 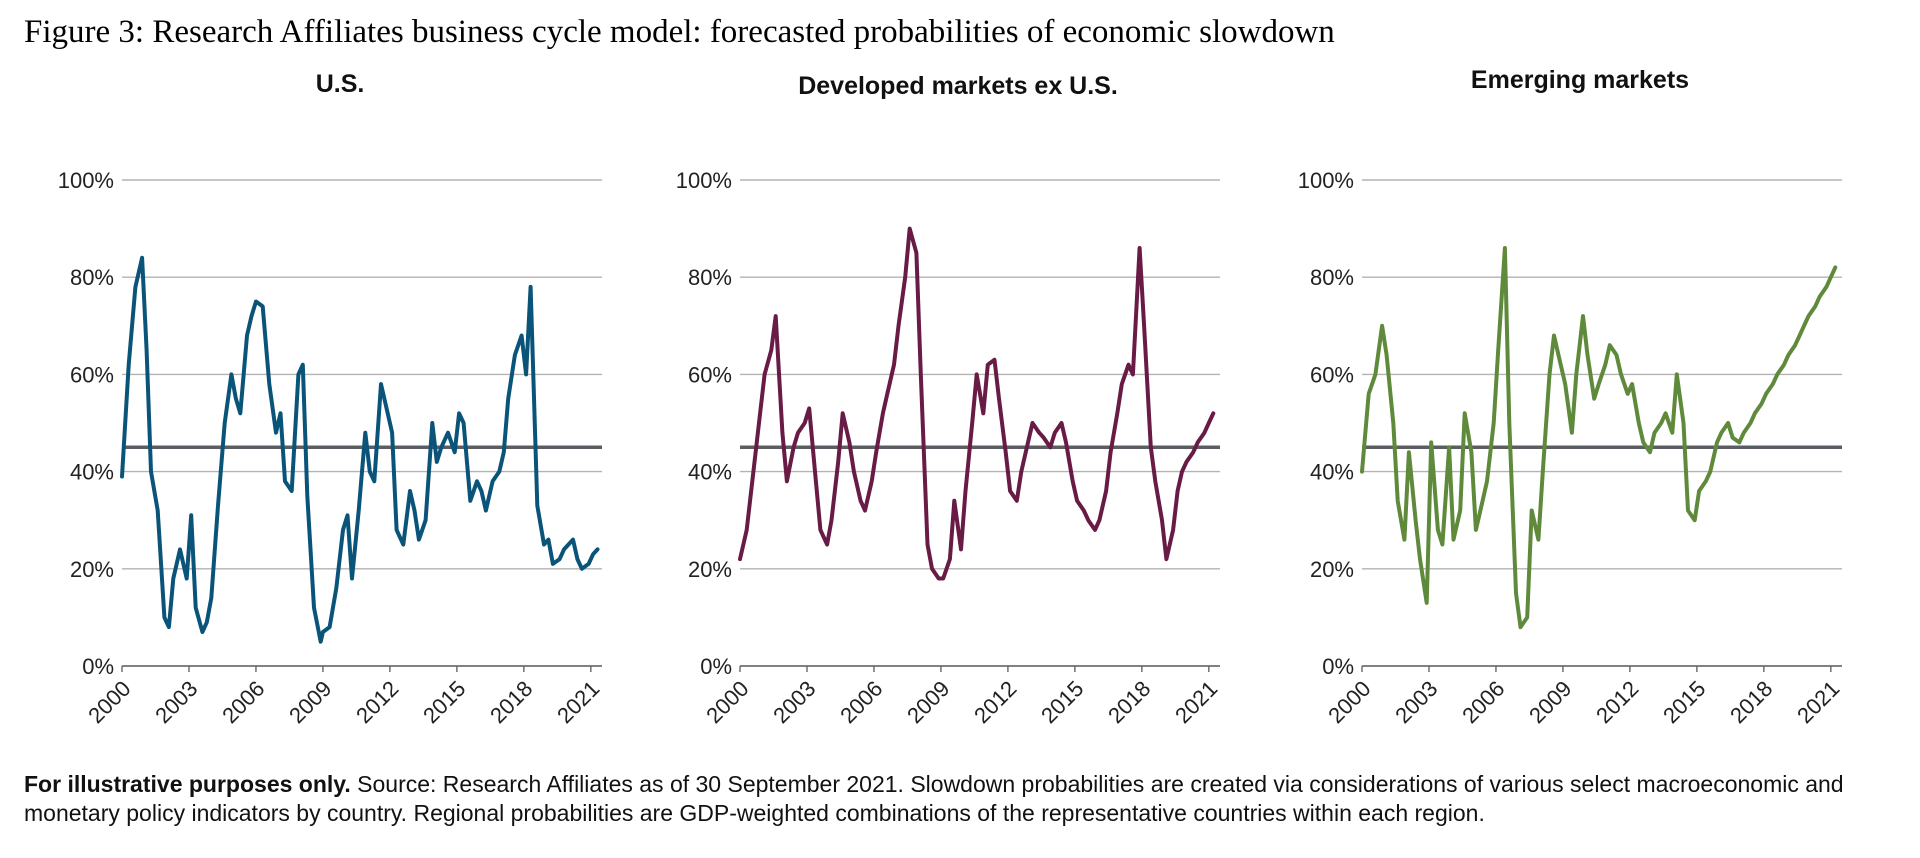 What do you see at coordinates (1580, 80) in the screenshot?
I see `chart-title-emerging: Emerging markets` at bounding box center [1580, 80].